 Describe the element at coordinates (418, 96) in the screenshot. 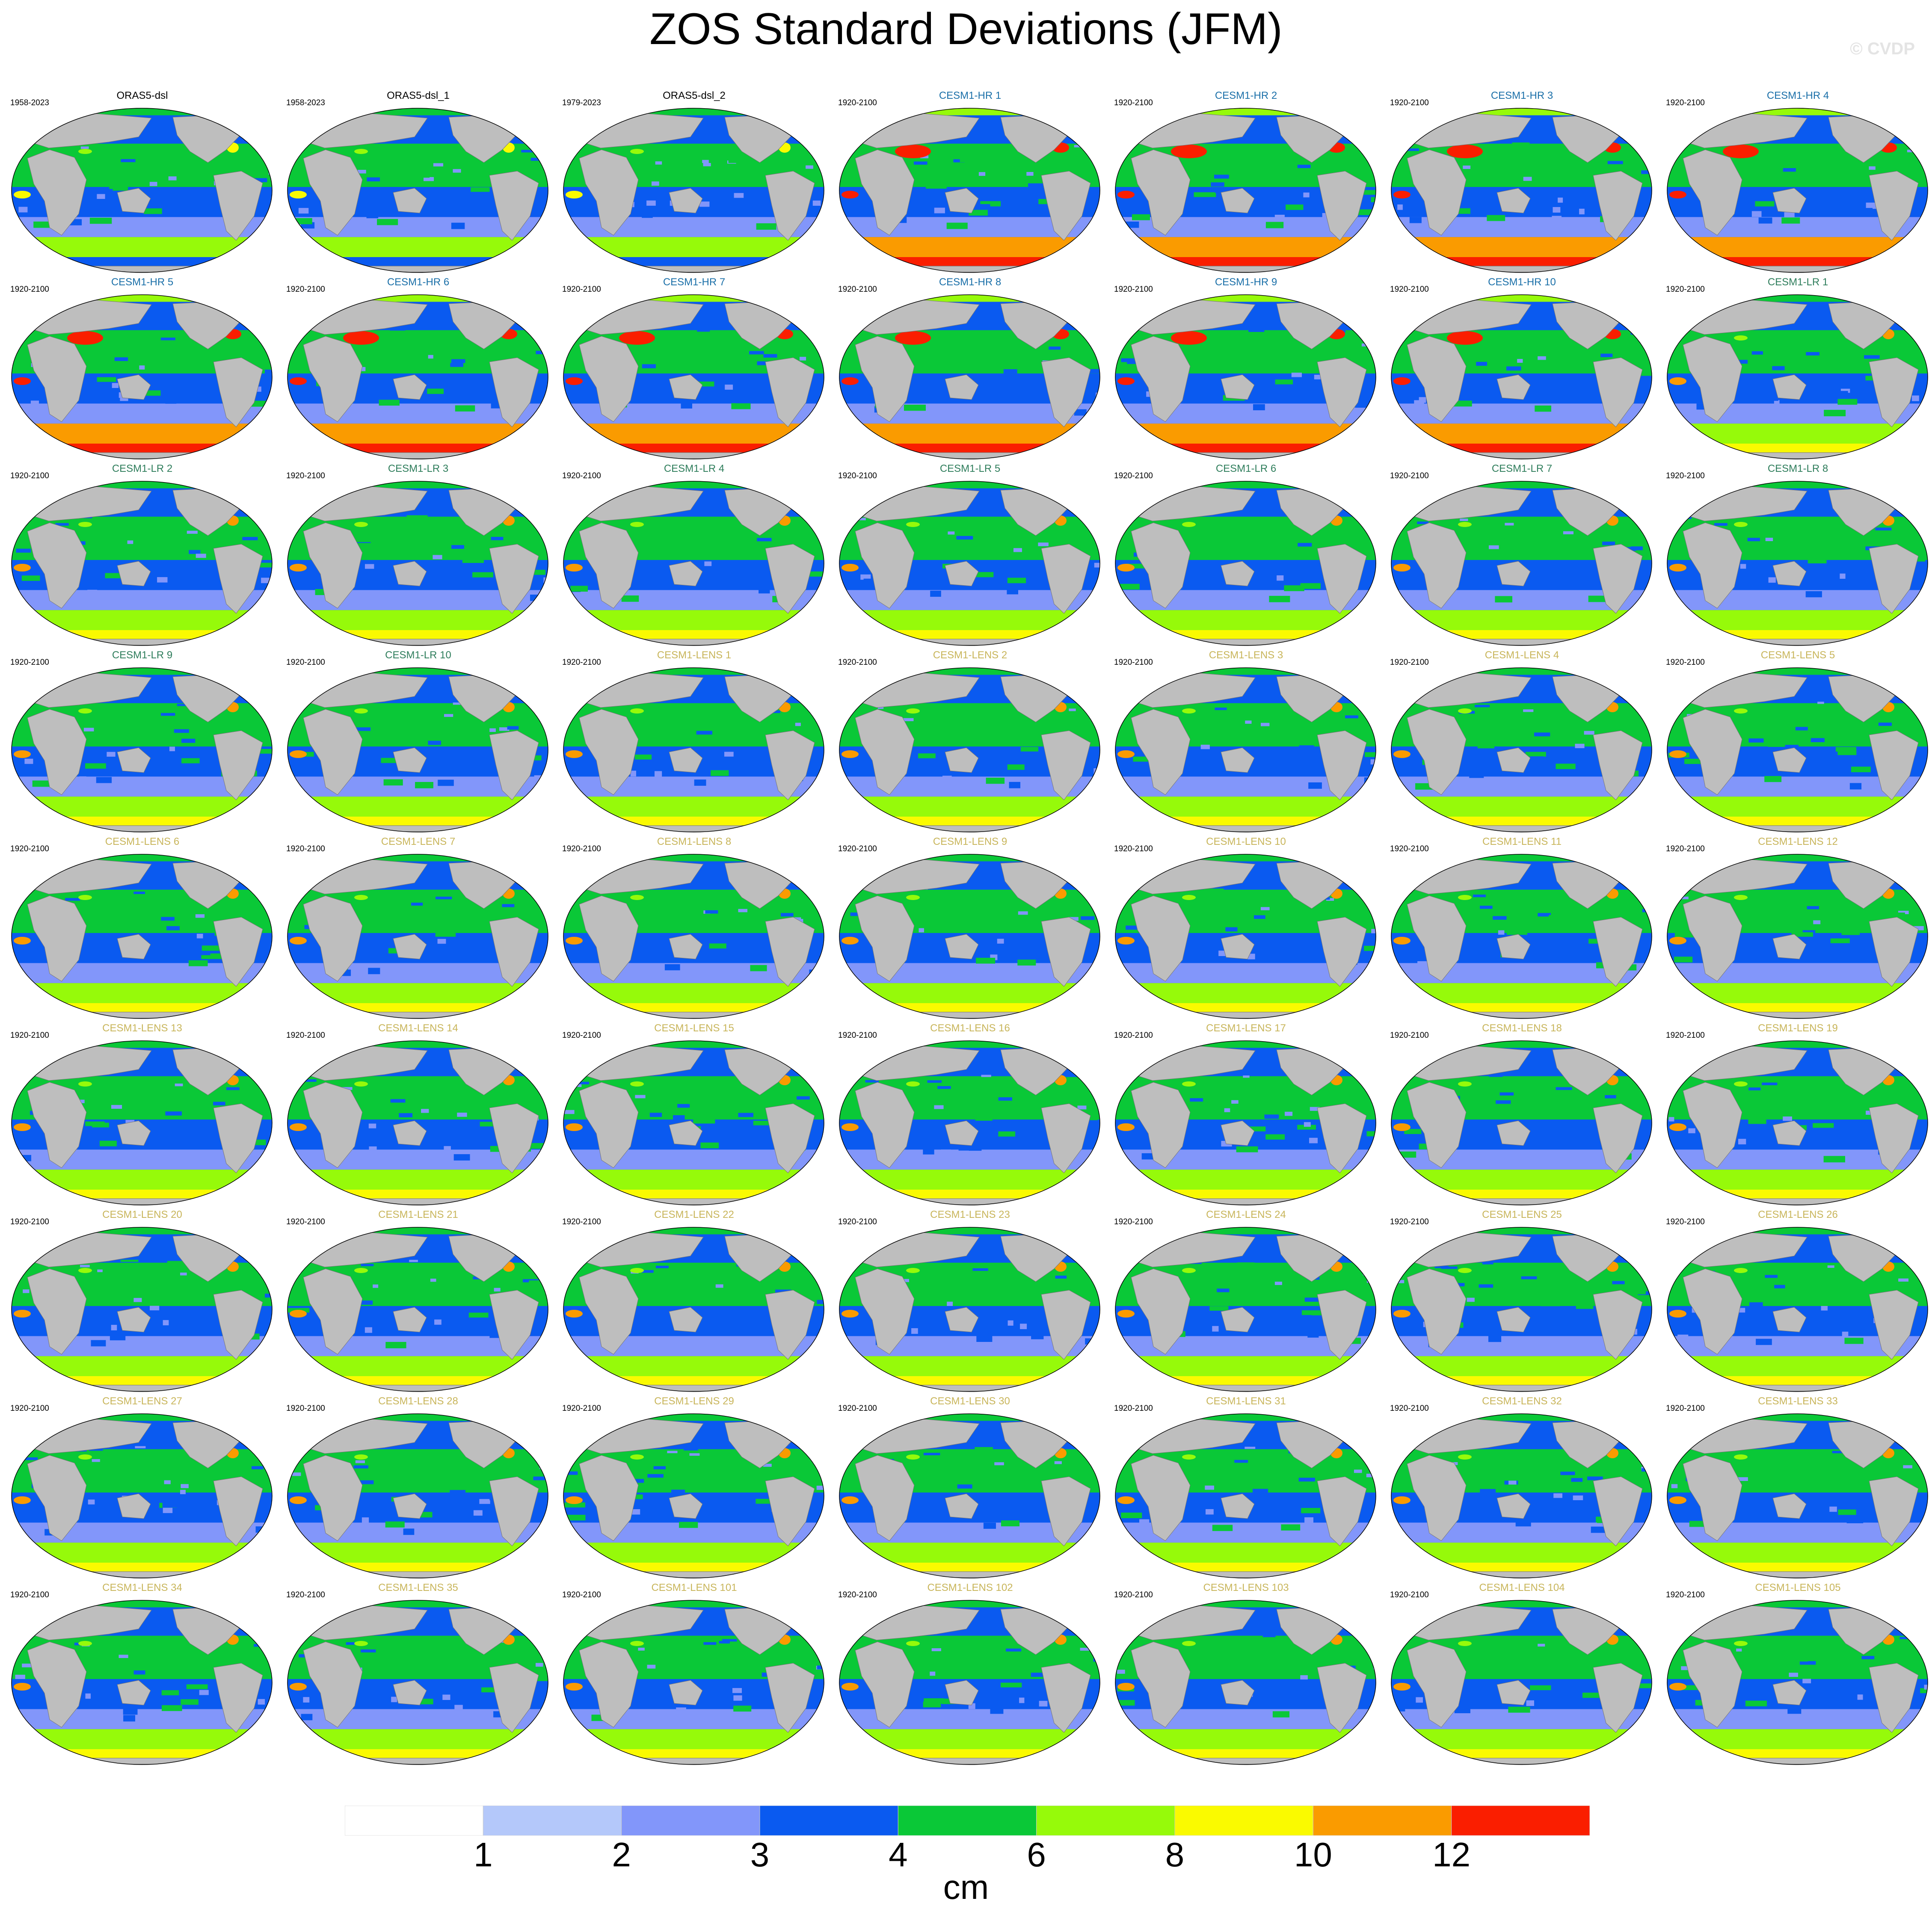

I see `panel-title: ORAS5-dsl_1` at that location.